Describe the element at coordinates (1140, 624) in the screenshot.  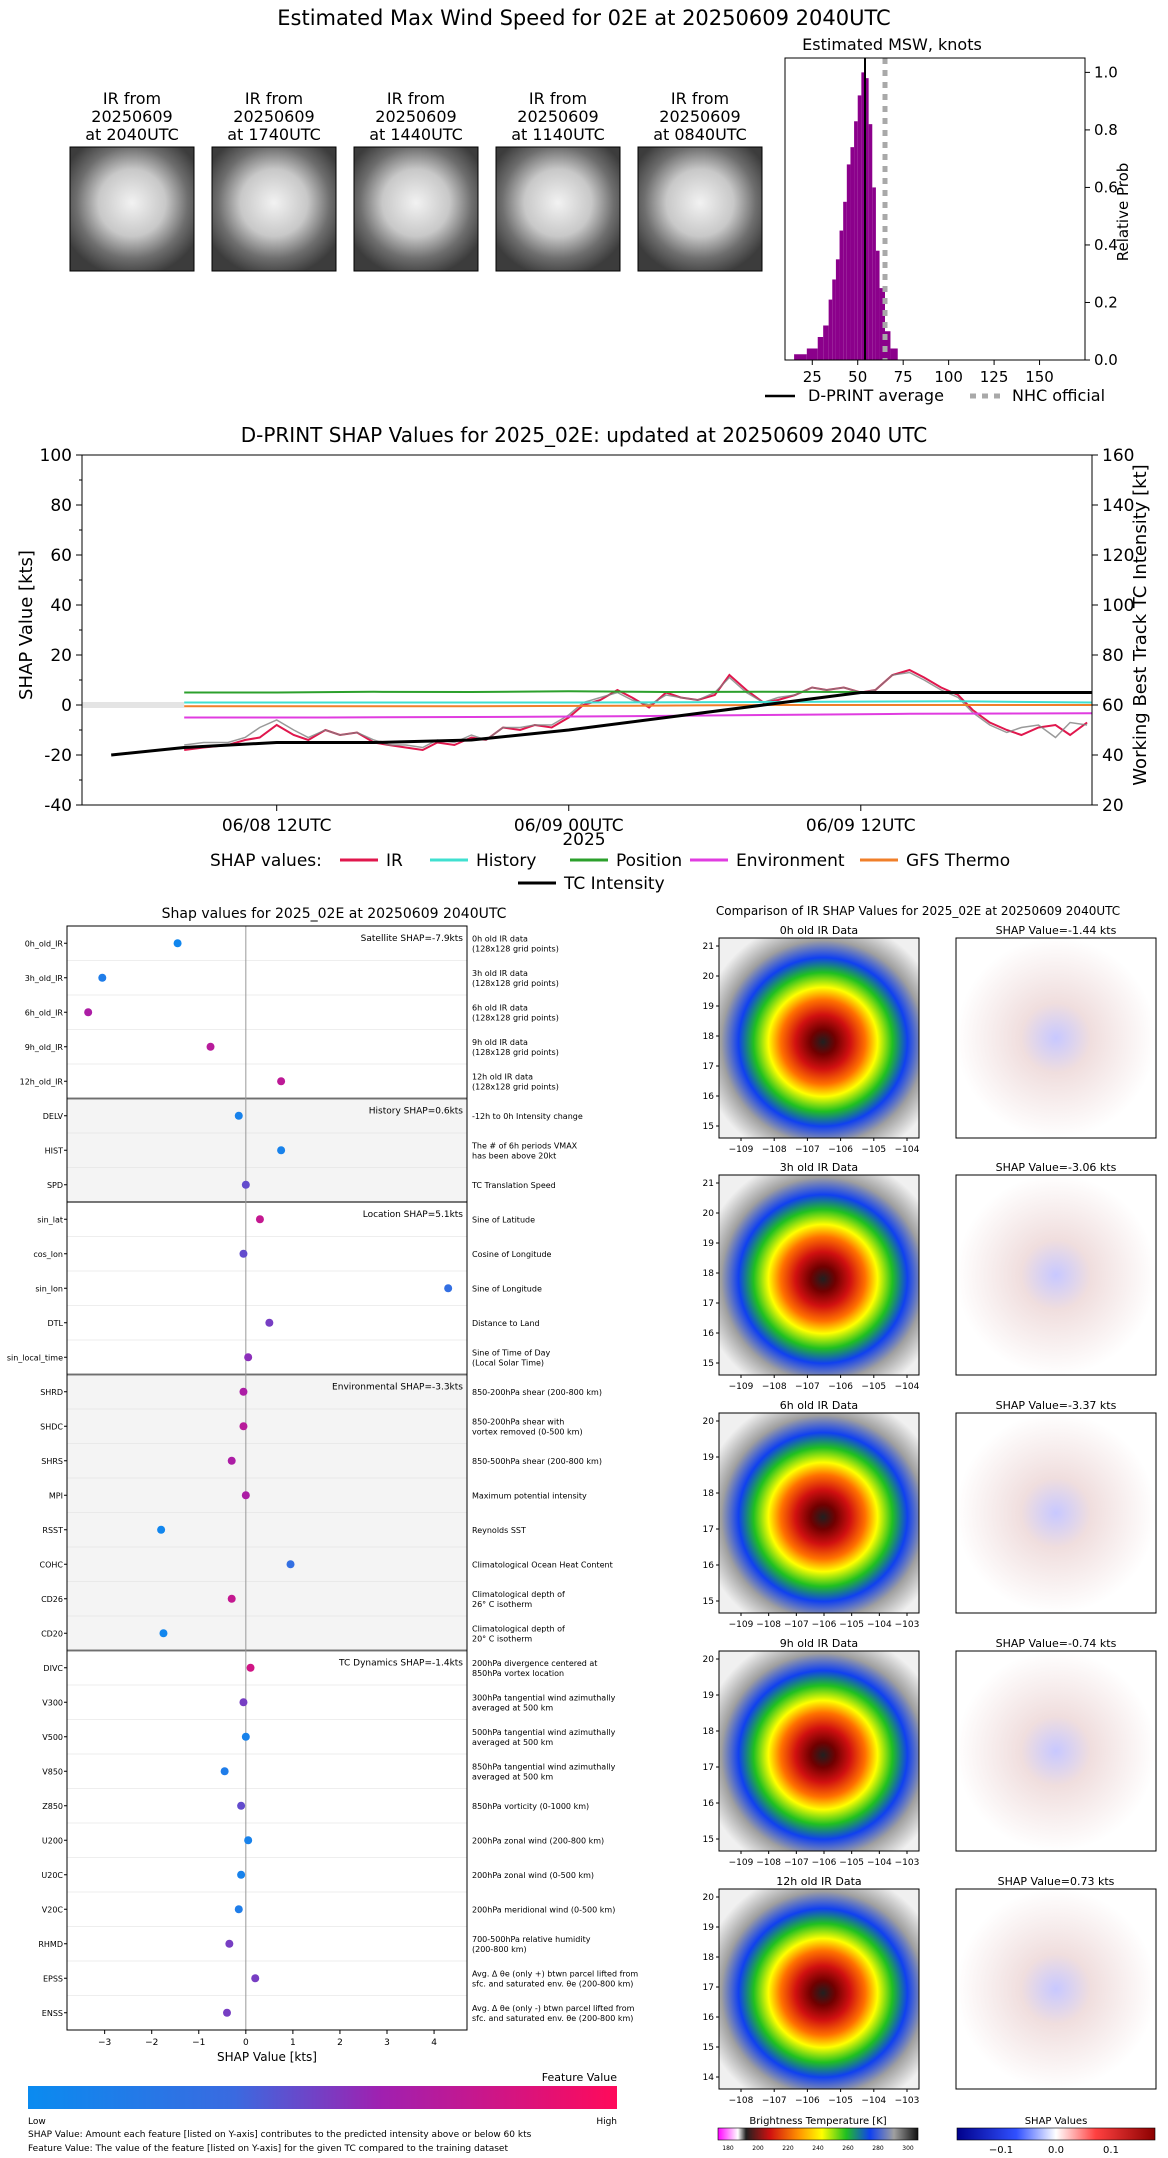
I see `timeseries-y2label: Working Best Track TC Intensity [kt]` at that location.